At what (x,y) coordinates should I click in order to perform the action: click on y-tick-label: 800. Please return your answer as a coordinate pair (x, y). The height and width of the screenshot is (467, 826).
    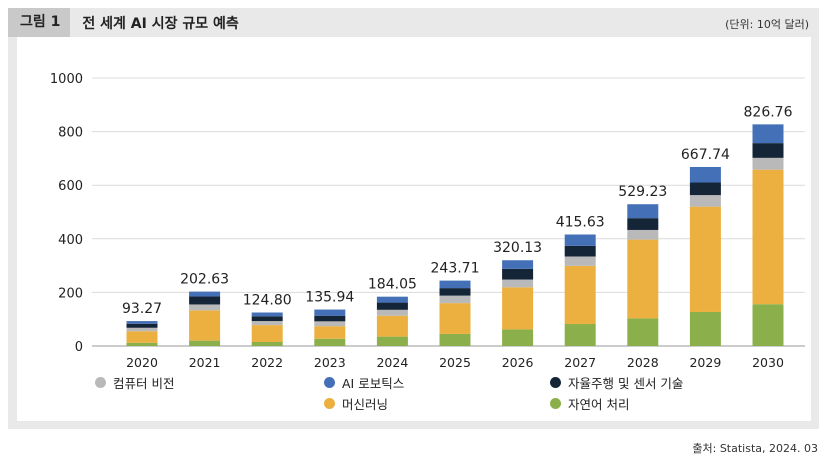
    Looking at the image, I should click on (70, 133).